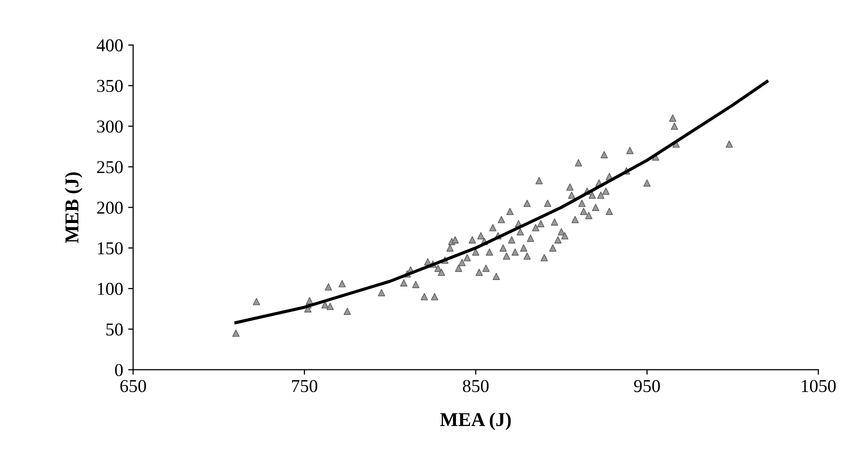 This screenshot has height=474, width=848. I want to click on x-tick-label: 650, so click(133, 386).